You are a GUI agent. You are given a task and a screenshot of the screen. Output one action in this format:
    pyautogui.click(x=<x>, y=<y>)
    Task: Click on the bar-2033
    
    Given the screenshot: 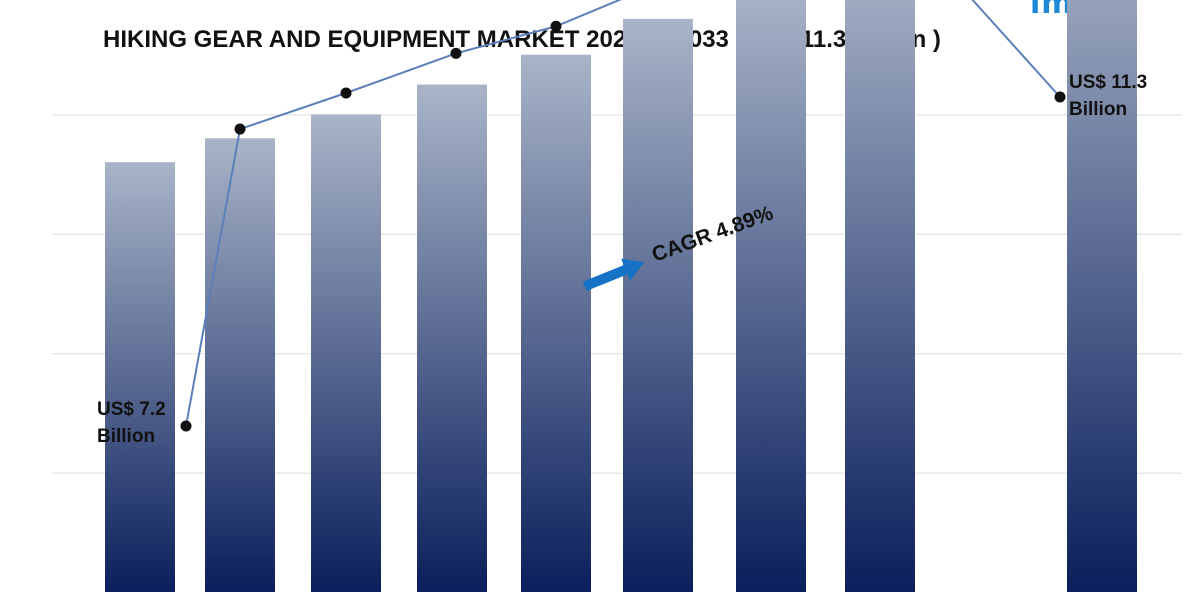 What is the action you would take?
    pyautogui.click(x=1102, y=296)
    